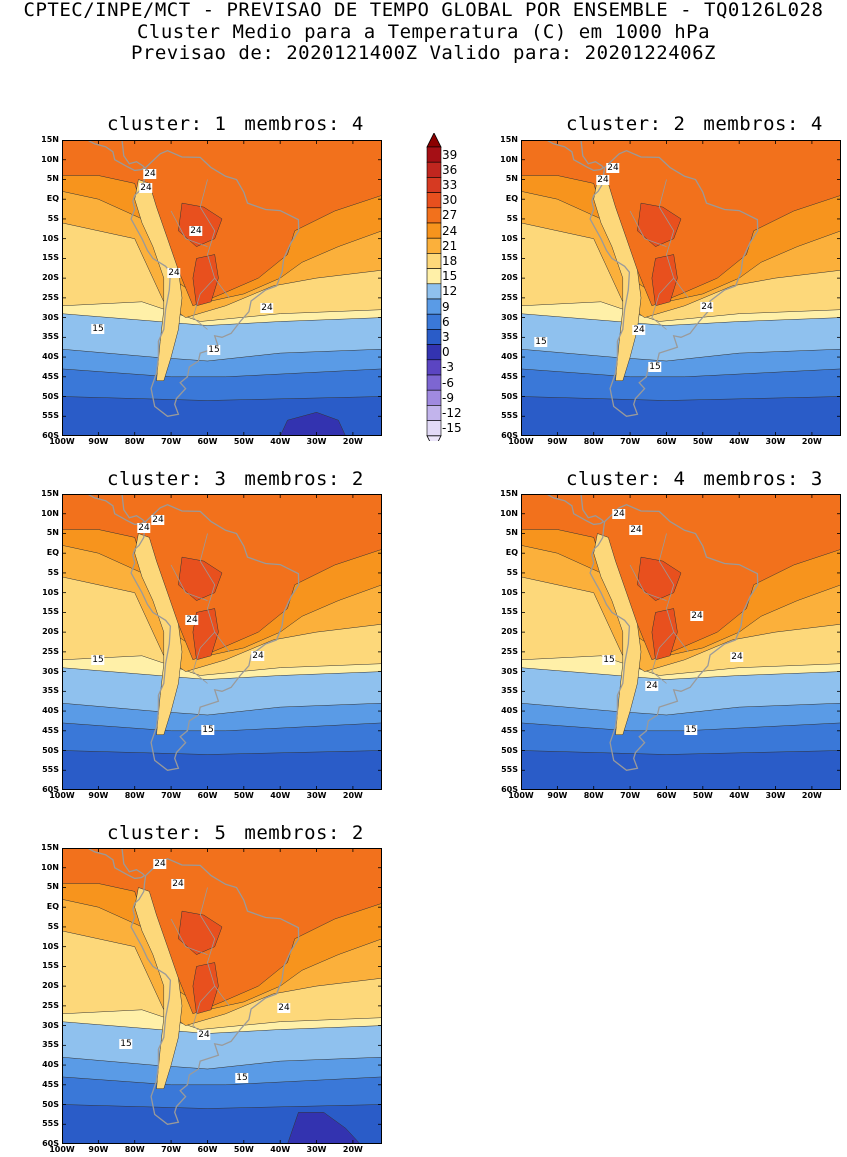 The height and width of the screenshot is (1157, 847). What do you see at coordinates (450, 291) in the screenshot?
I see `colorbar-label: 12` at bounding box center [450, 291].